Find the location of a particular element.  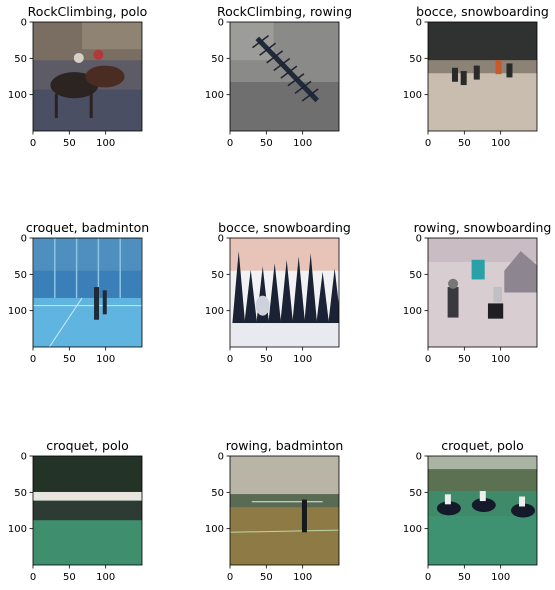

panel-title: croquet, badminton is located at coordinates (87, 227).